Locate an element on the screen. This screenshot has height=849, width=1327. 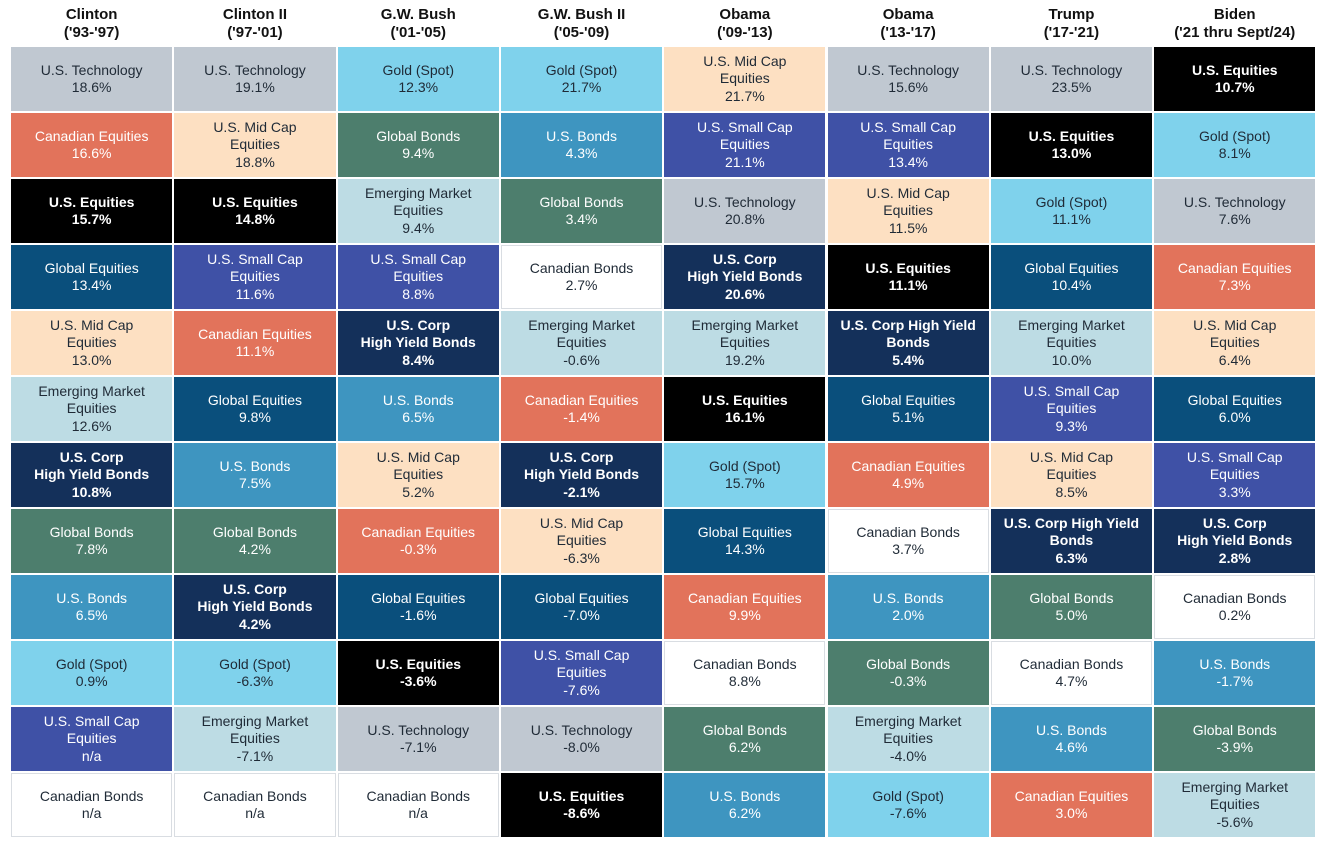
quilt-cell: Emerging Market Equities -7.1% is located at coordinates (255, 739).